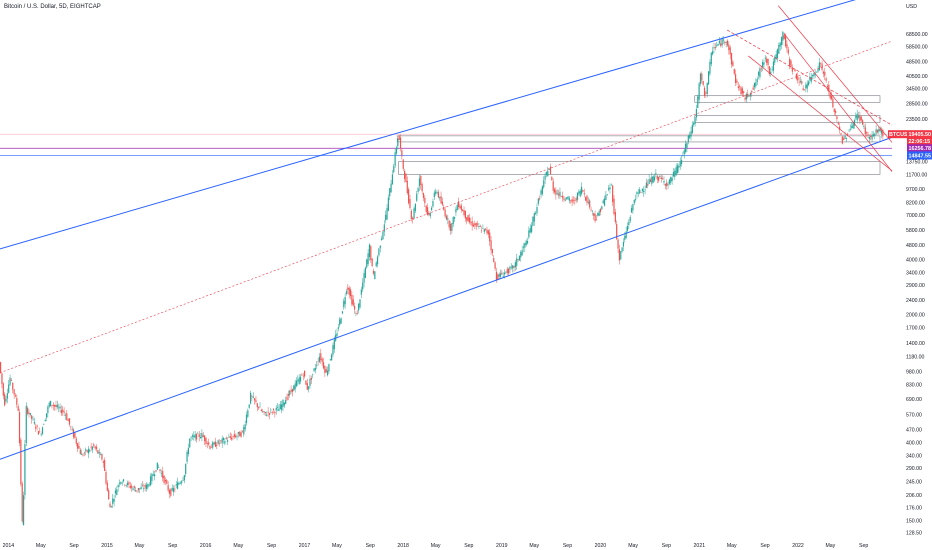 This screenshot has width=932, height=550. I want to click on price-tick-label: 830.00, so click(914, 385).